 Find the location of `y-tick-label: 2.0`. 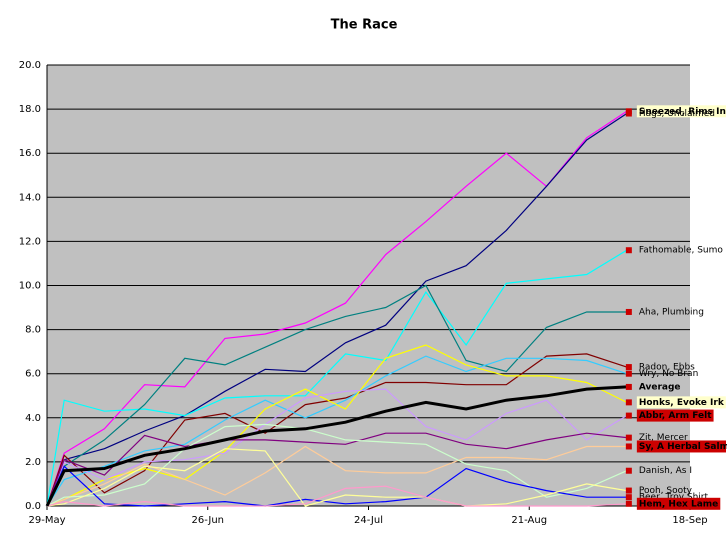

y-tick-label: 2.0 is located at coordinates (33, 462).